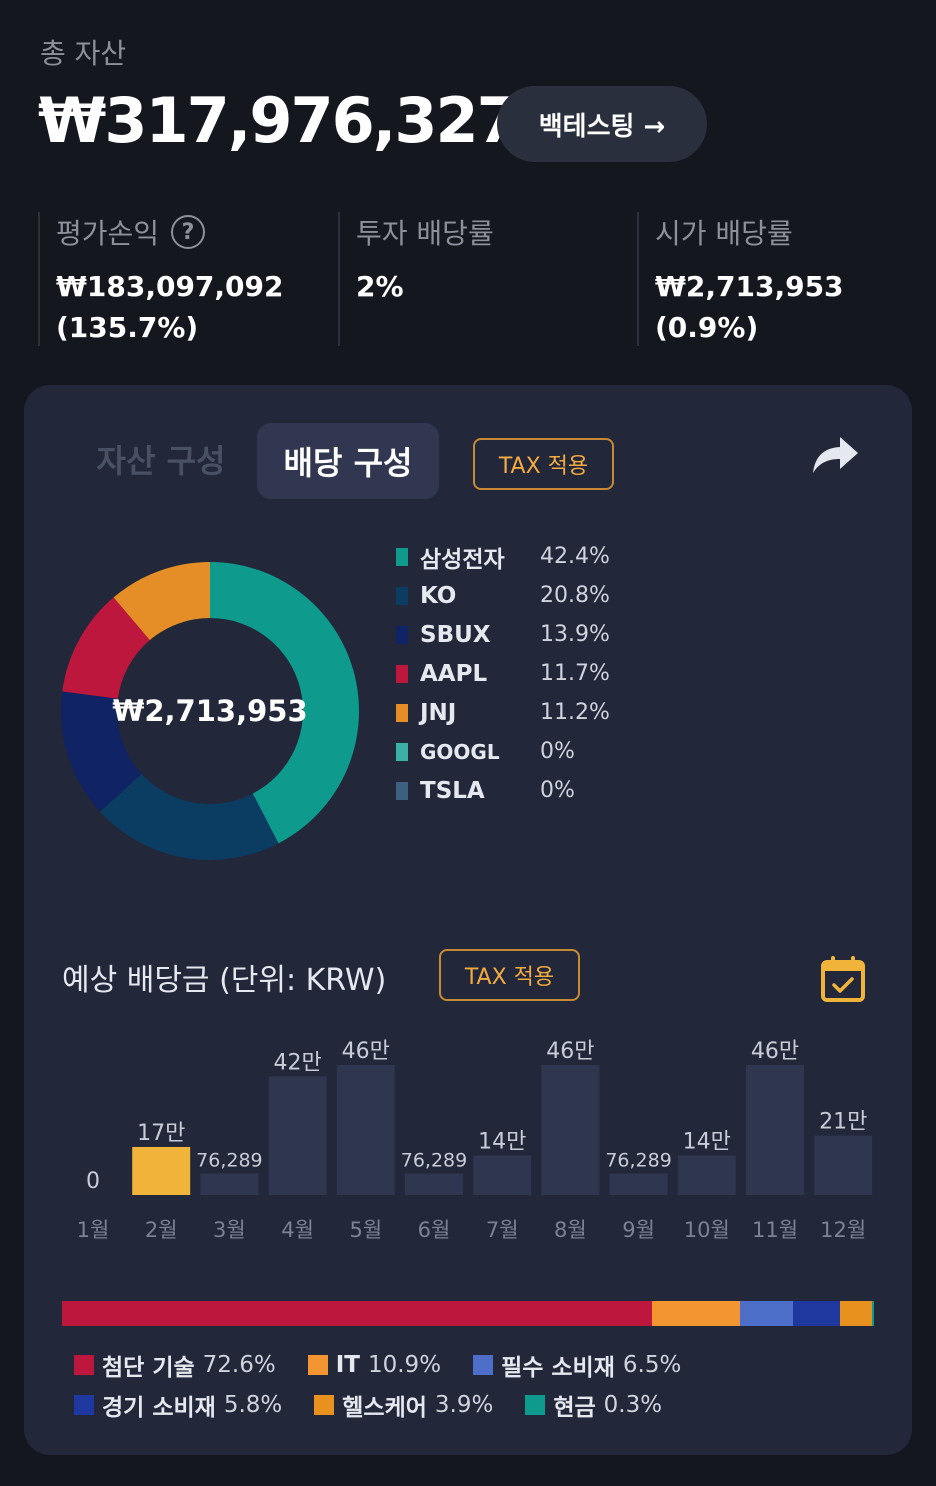 This screenshot has width=936, height=1486. I want to click on sector-legend-item: IT 10.9%, so click(374, 1365).